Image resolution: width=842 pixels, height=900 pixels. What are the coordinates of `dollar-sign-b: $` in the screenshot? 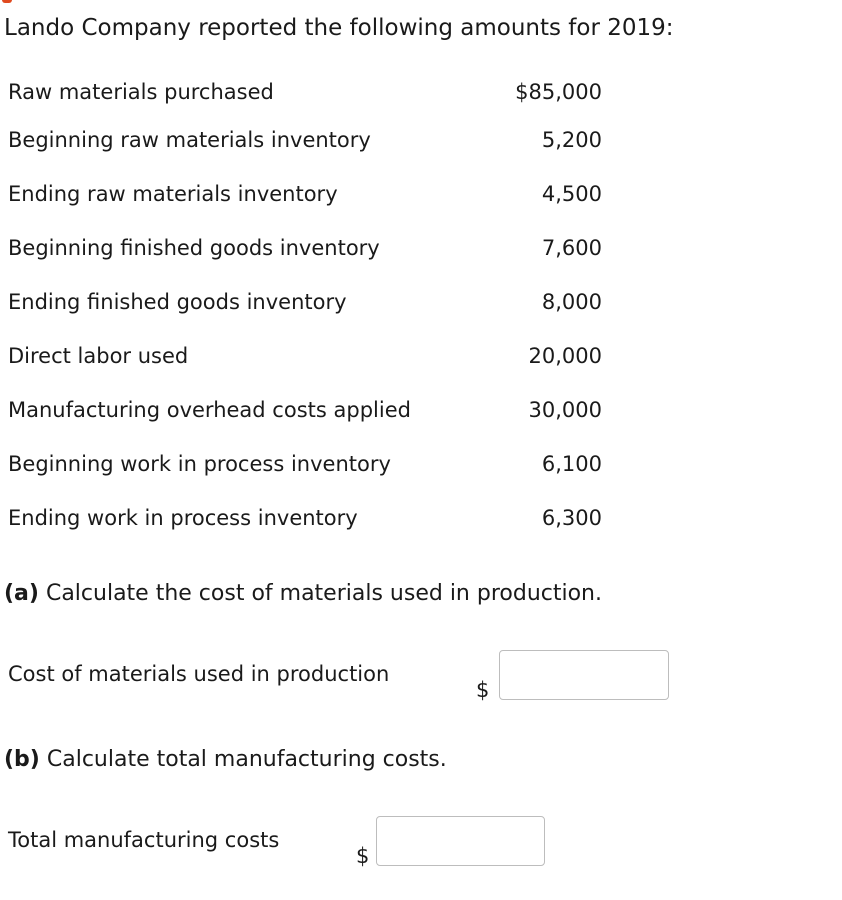 It's located at (363, 856).